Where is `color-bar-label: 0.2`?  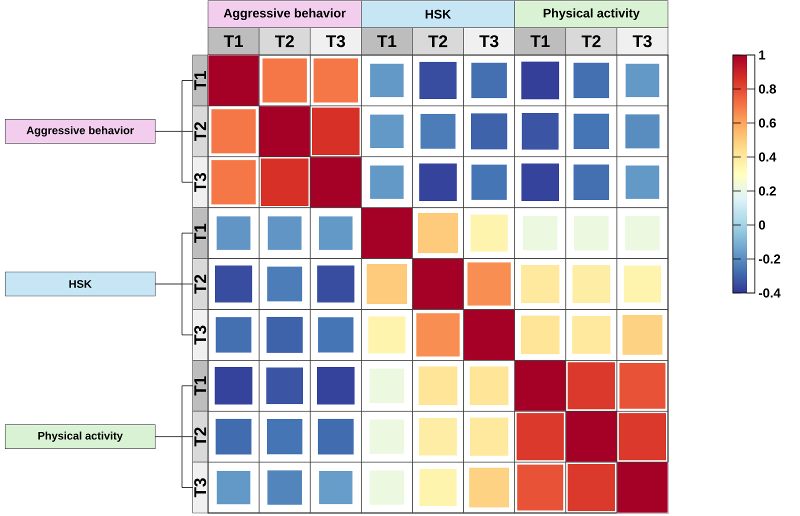 color-bar-label: 0.2 is located at coordinates (767, 191).